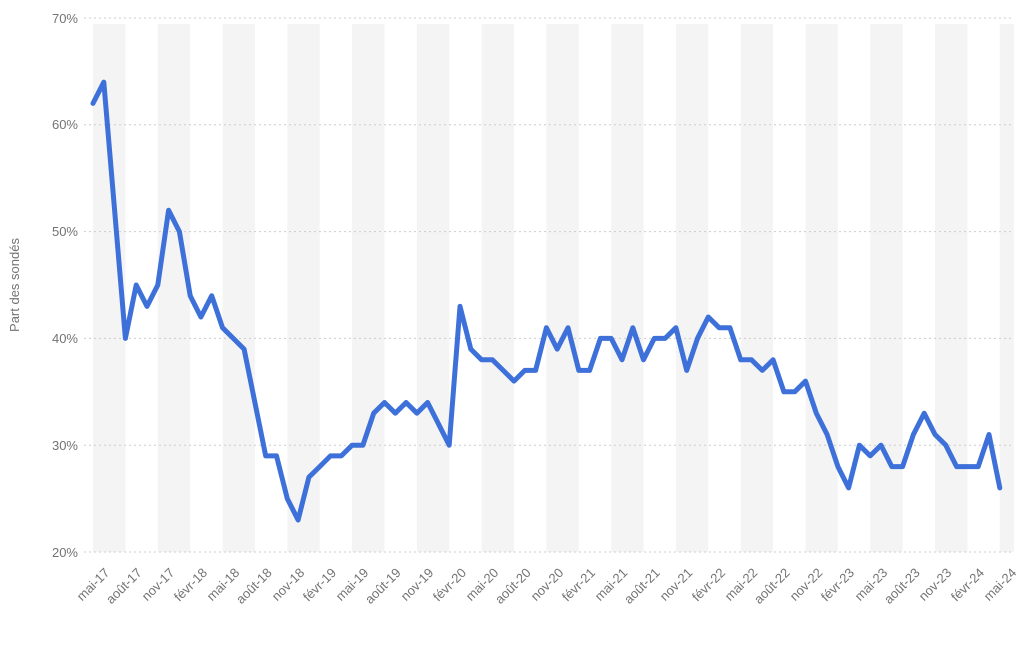  I want to click on y-tick-label: 40%, so click(64, 338).